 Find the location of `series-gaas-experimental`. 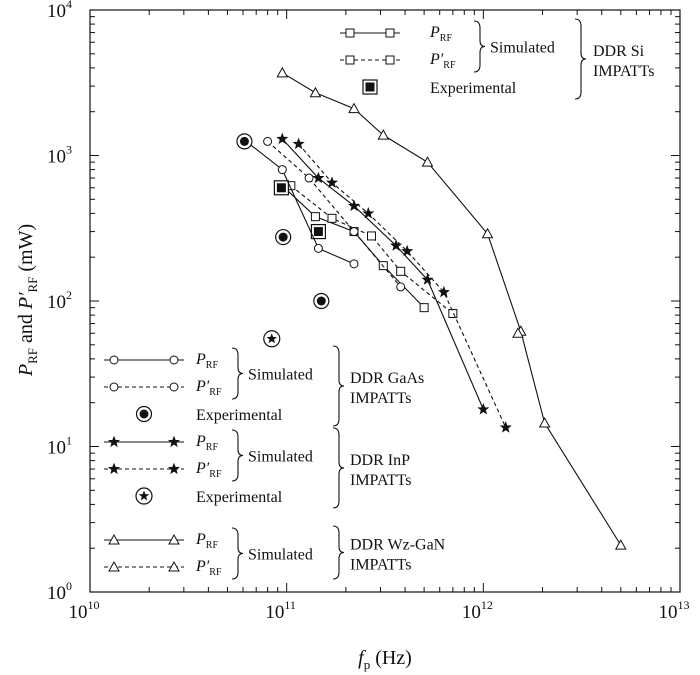

series-gaas-experimental is located at coordinates (283, 221).